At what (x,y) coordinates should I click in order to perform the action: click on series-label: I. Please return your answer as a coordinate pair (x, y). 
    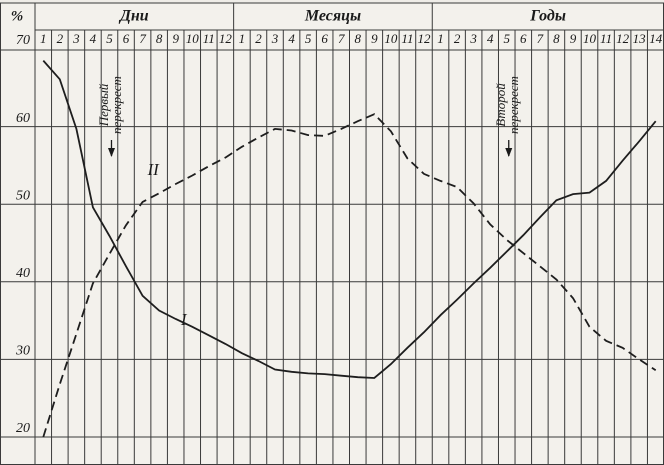
    Looking at the image, I should click on (184, 319).